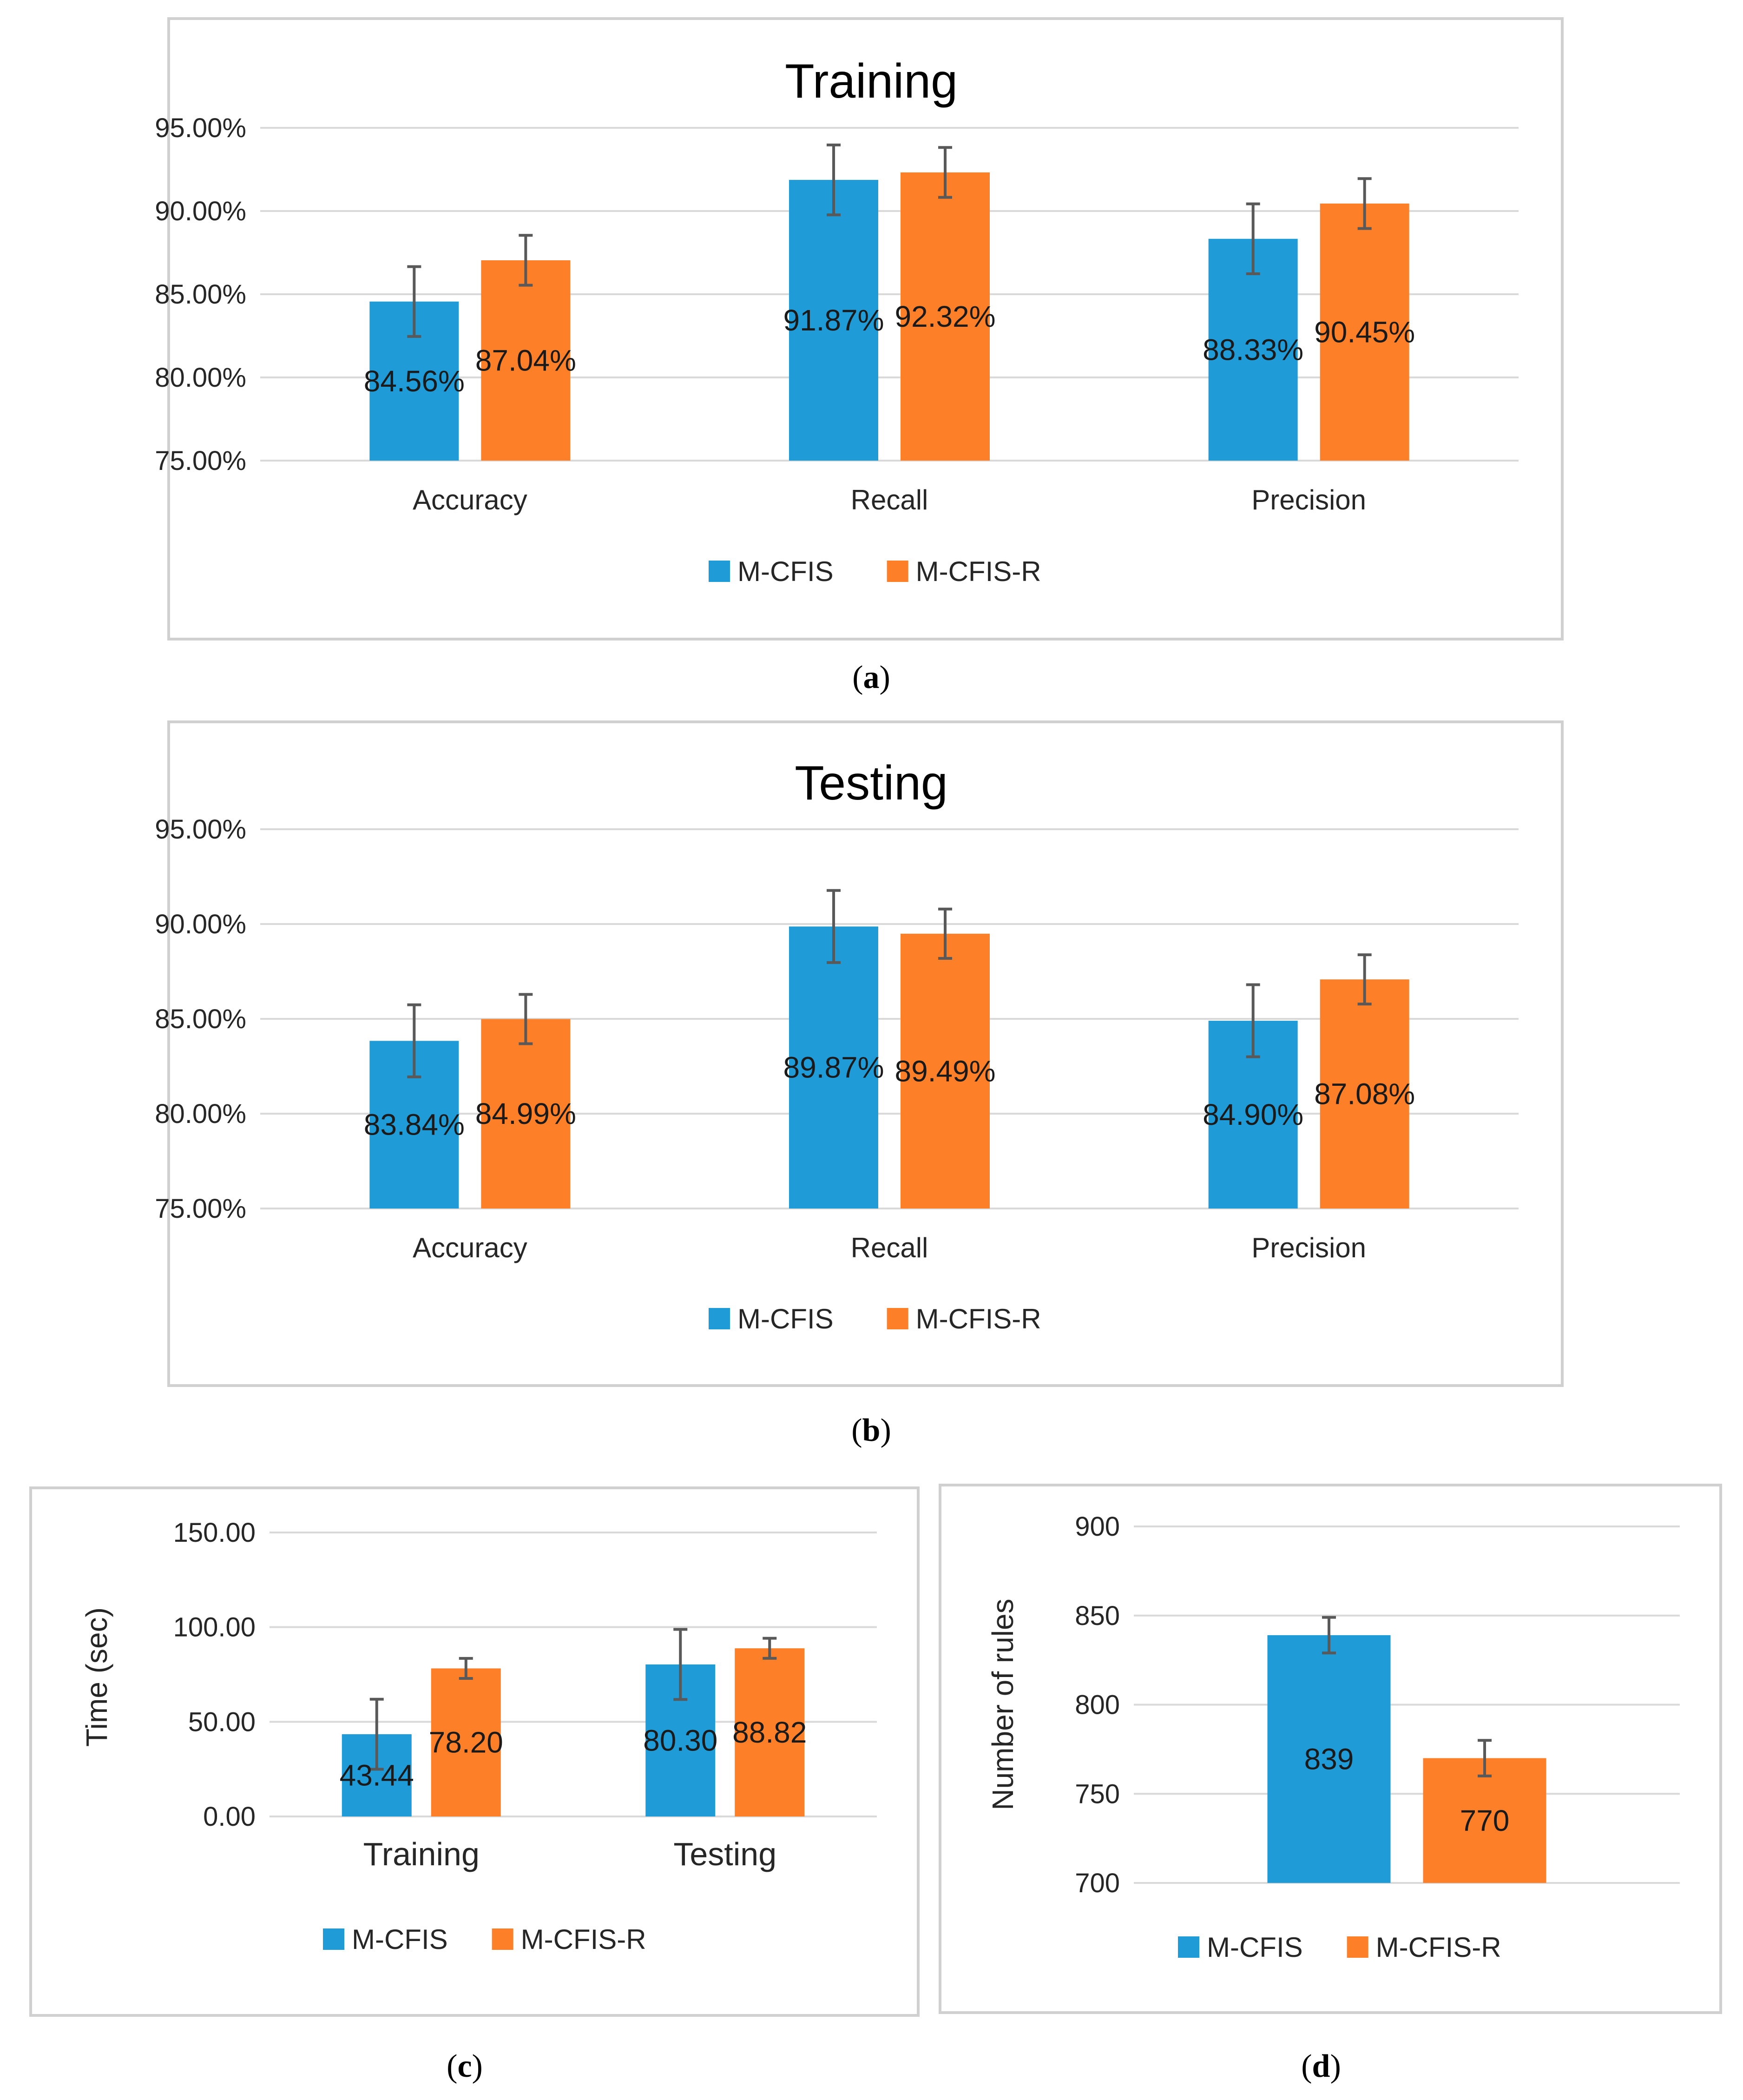 This screenshot has height=2100, width=1743. I want to click on chart-title: Training, so click(871, 81).